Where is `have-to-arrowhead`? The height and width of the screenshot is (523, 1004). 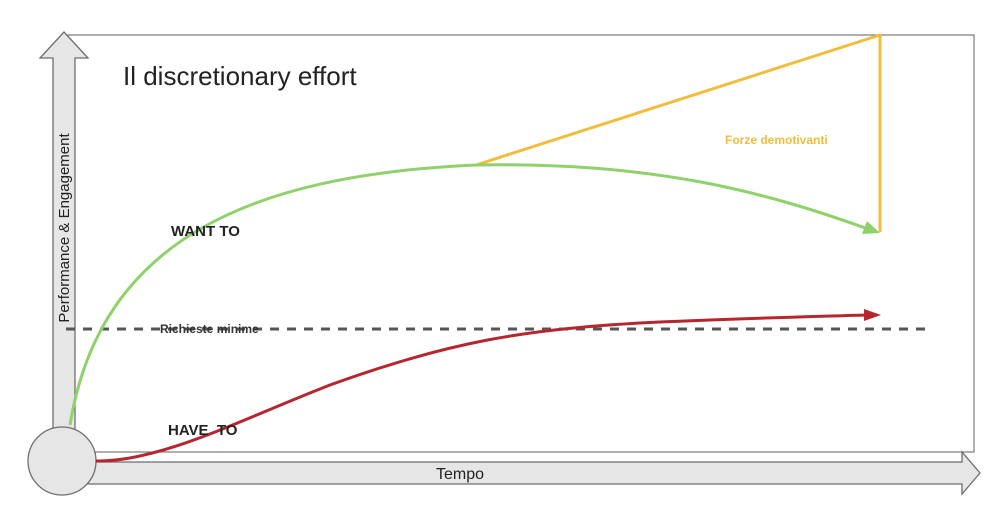 have-to-arrowhead is located at coordinates (872, 315).